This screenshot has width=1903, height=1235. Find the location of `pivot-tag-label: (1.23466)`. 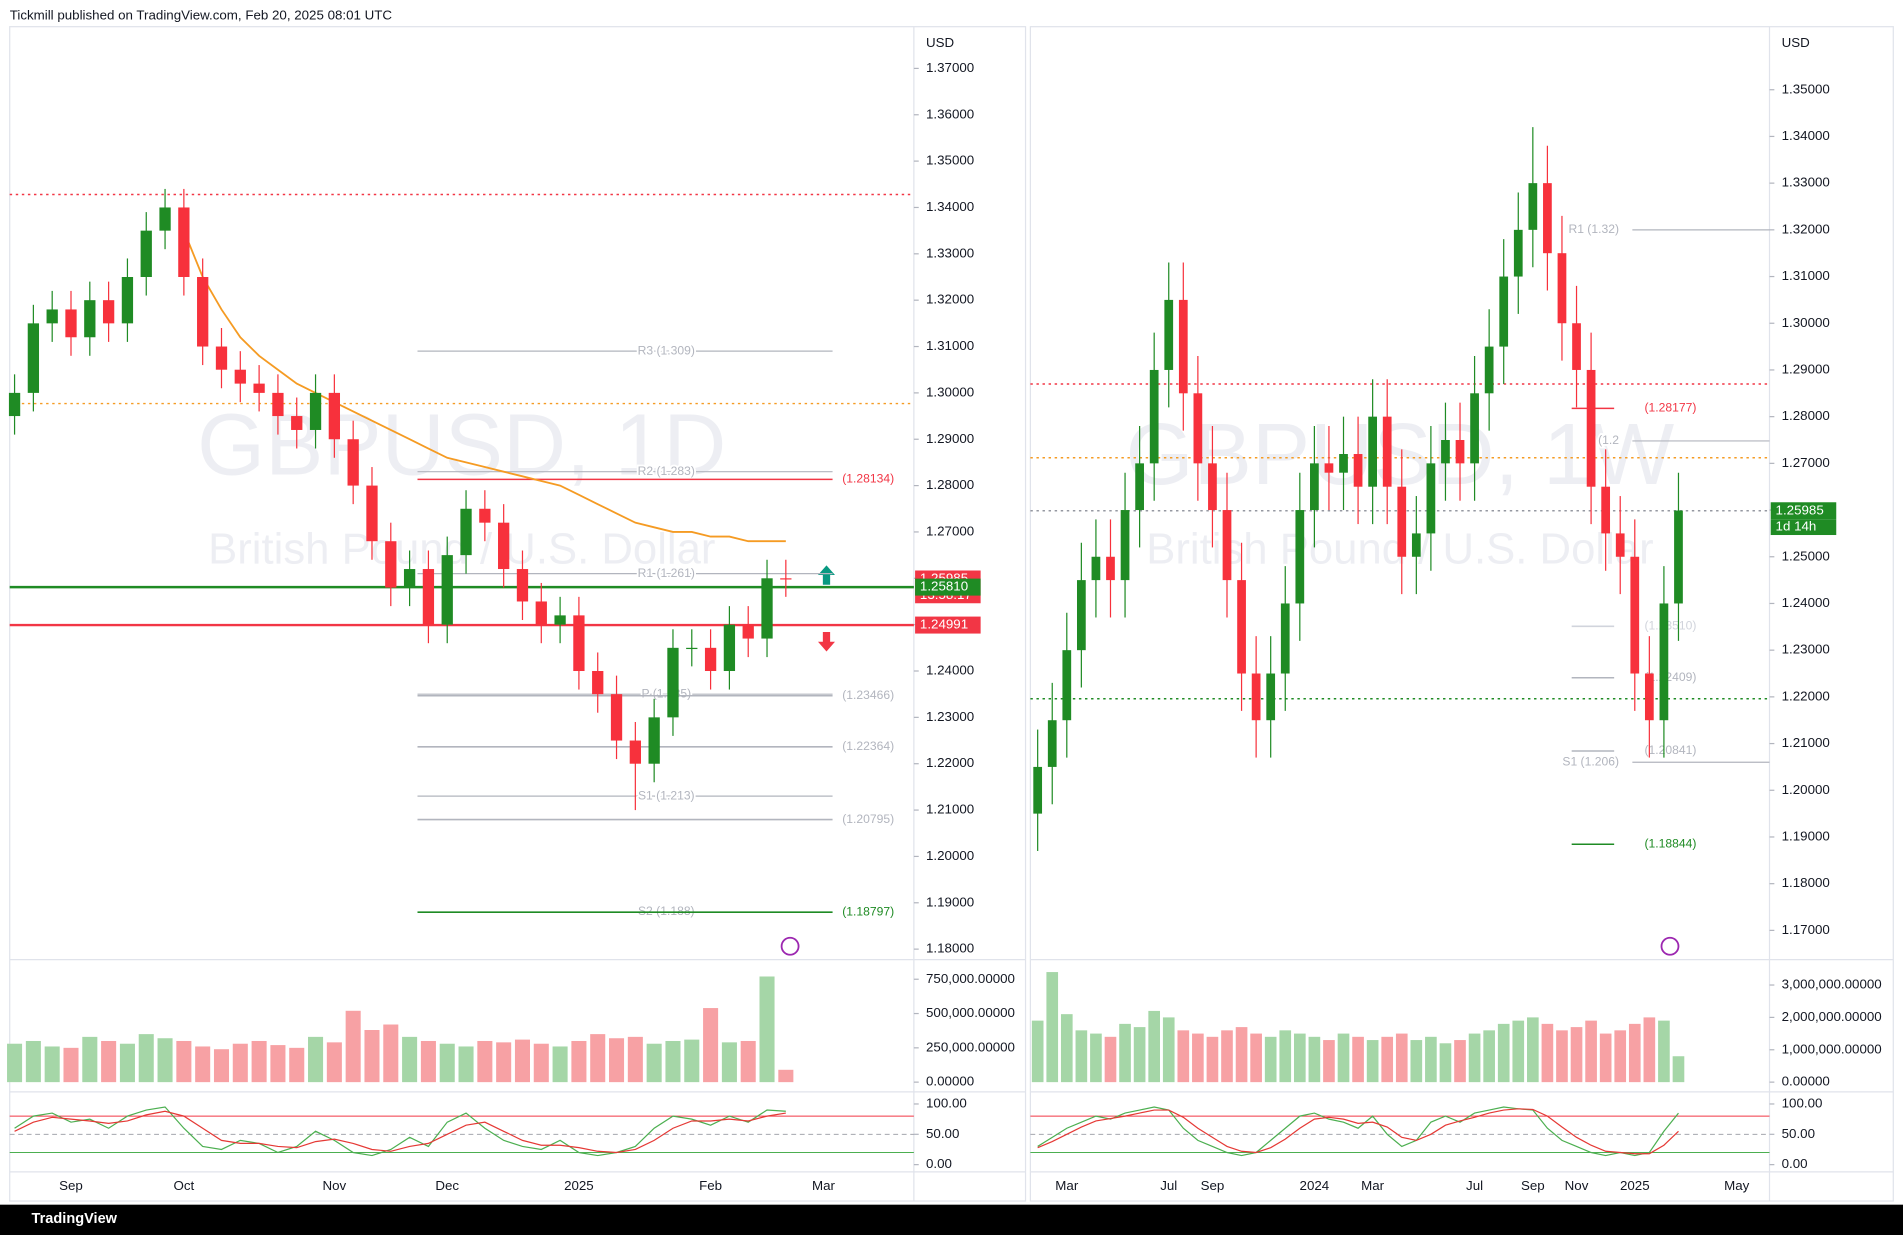

pivot-tag-label: (1.23466) is located at coordinates (868, 695).